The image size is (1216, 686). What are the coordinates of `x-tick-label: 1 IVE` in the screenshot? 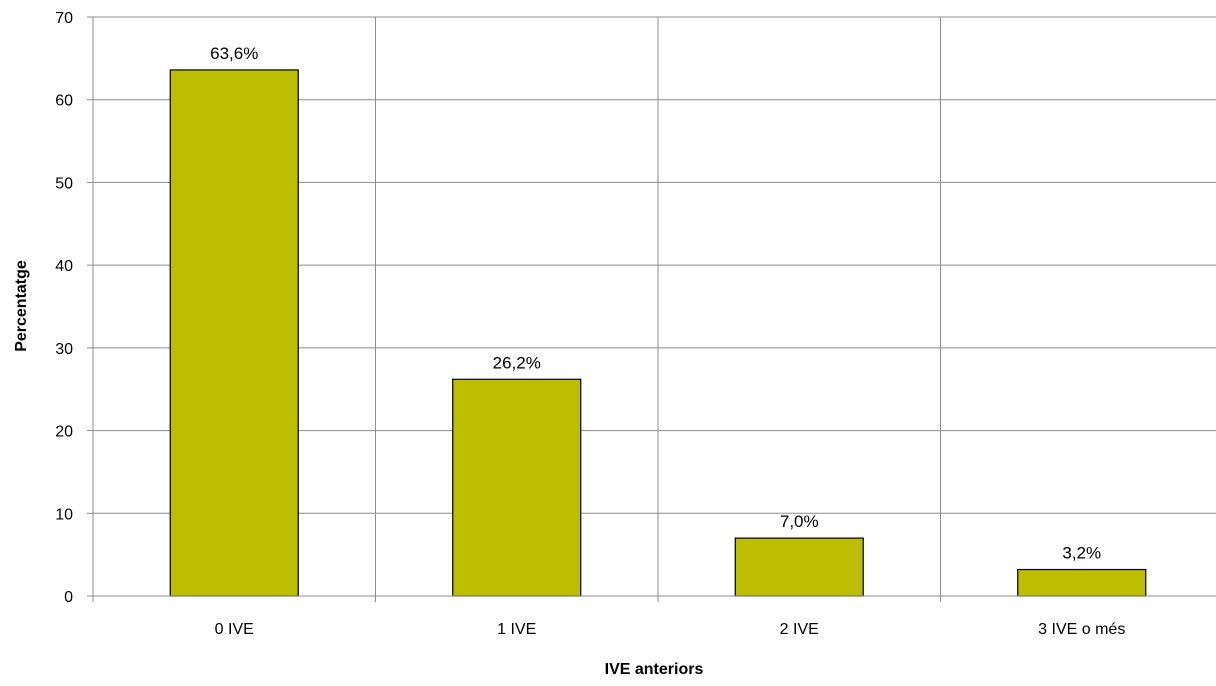 It's located at (516, 629).